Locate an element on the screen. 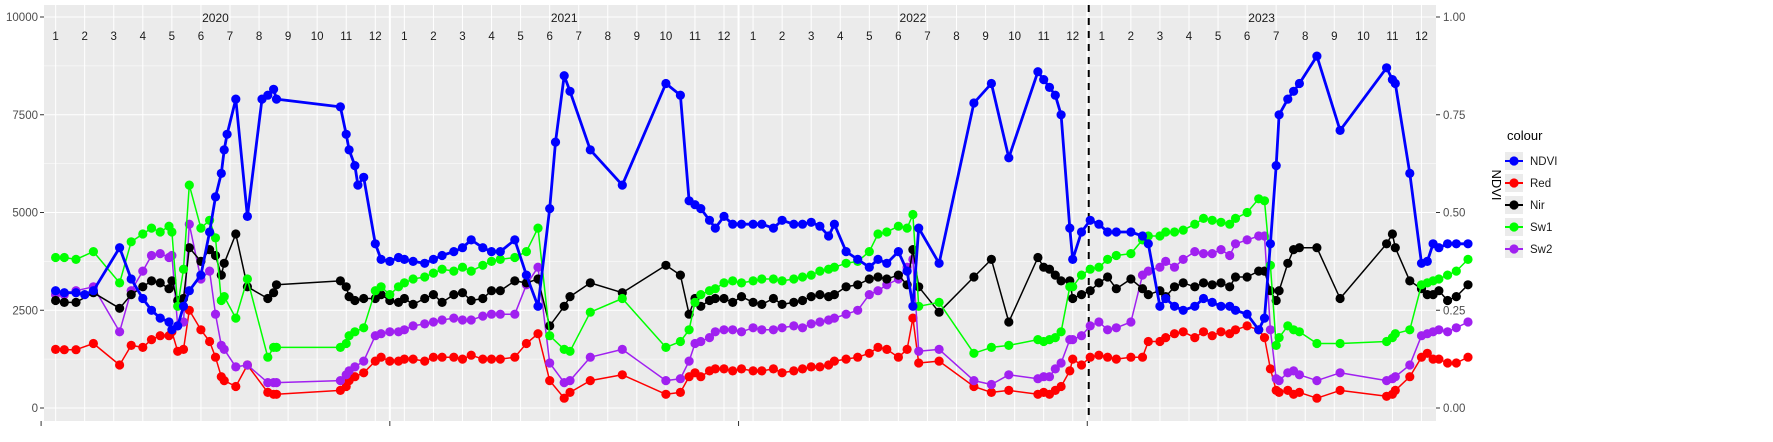  month-label: 2 is located at coordinates (782, 37).